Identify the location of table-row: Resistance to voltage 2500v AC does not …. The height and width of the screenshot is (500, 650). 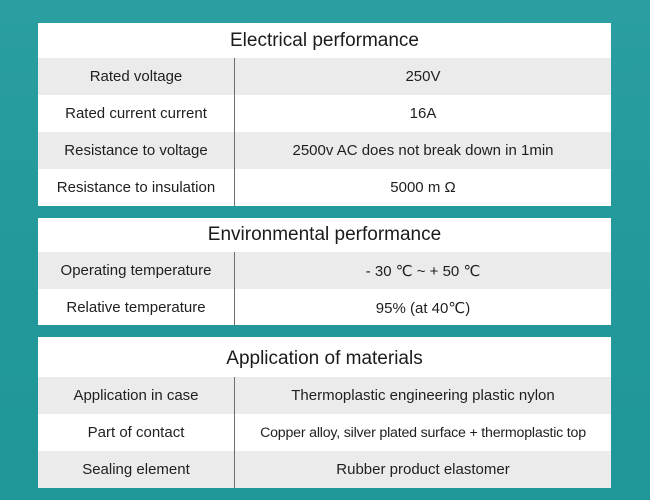
(324, 150).